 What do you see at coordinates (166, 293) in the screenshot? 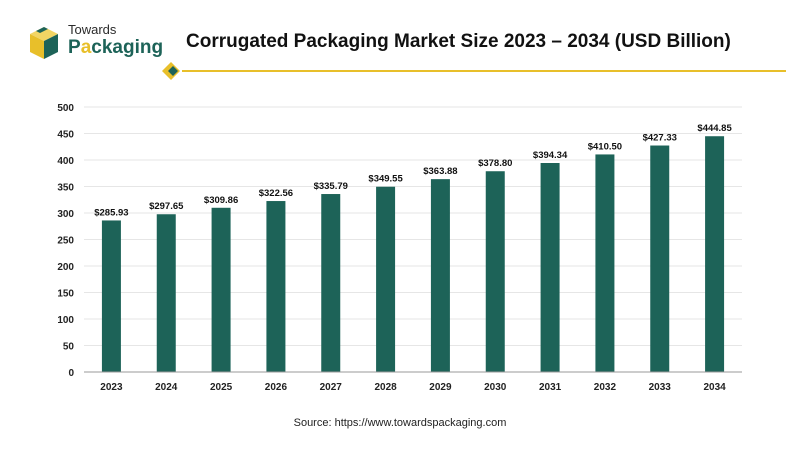
I see `bar-2024` at bounding box center [166, 293].